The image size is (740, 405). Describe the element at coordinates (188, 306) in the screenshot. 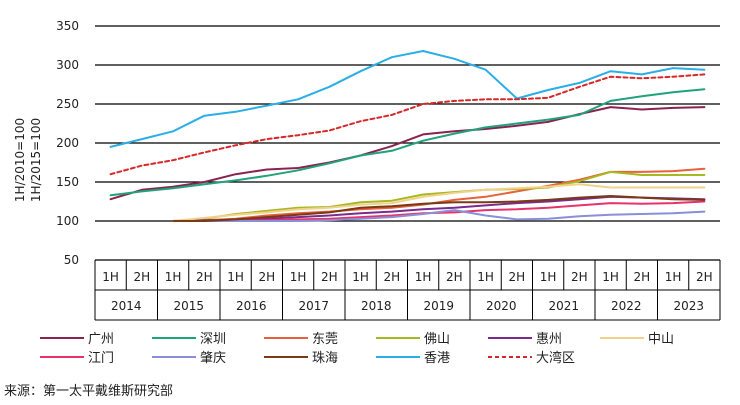

I see `x-tick-year-2015: 2015` at that location.